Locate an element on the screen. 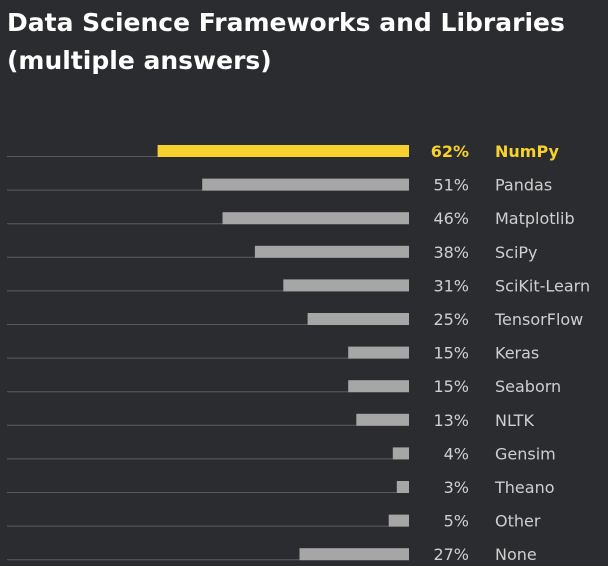 This screenshot has height=566, width=608. bar-row: 15% Keras is located at coordinates (273, 353).